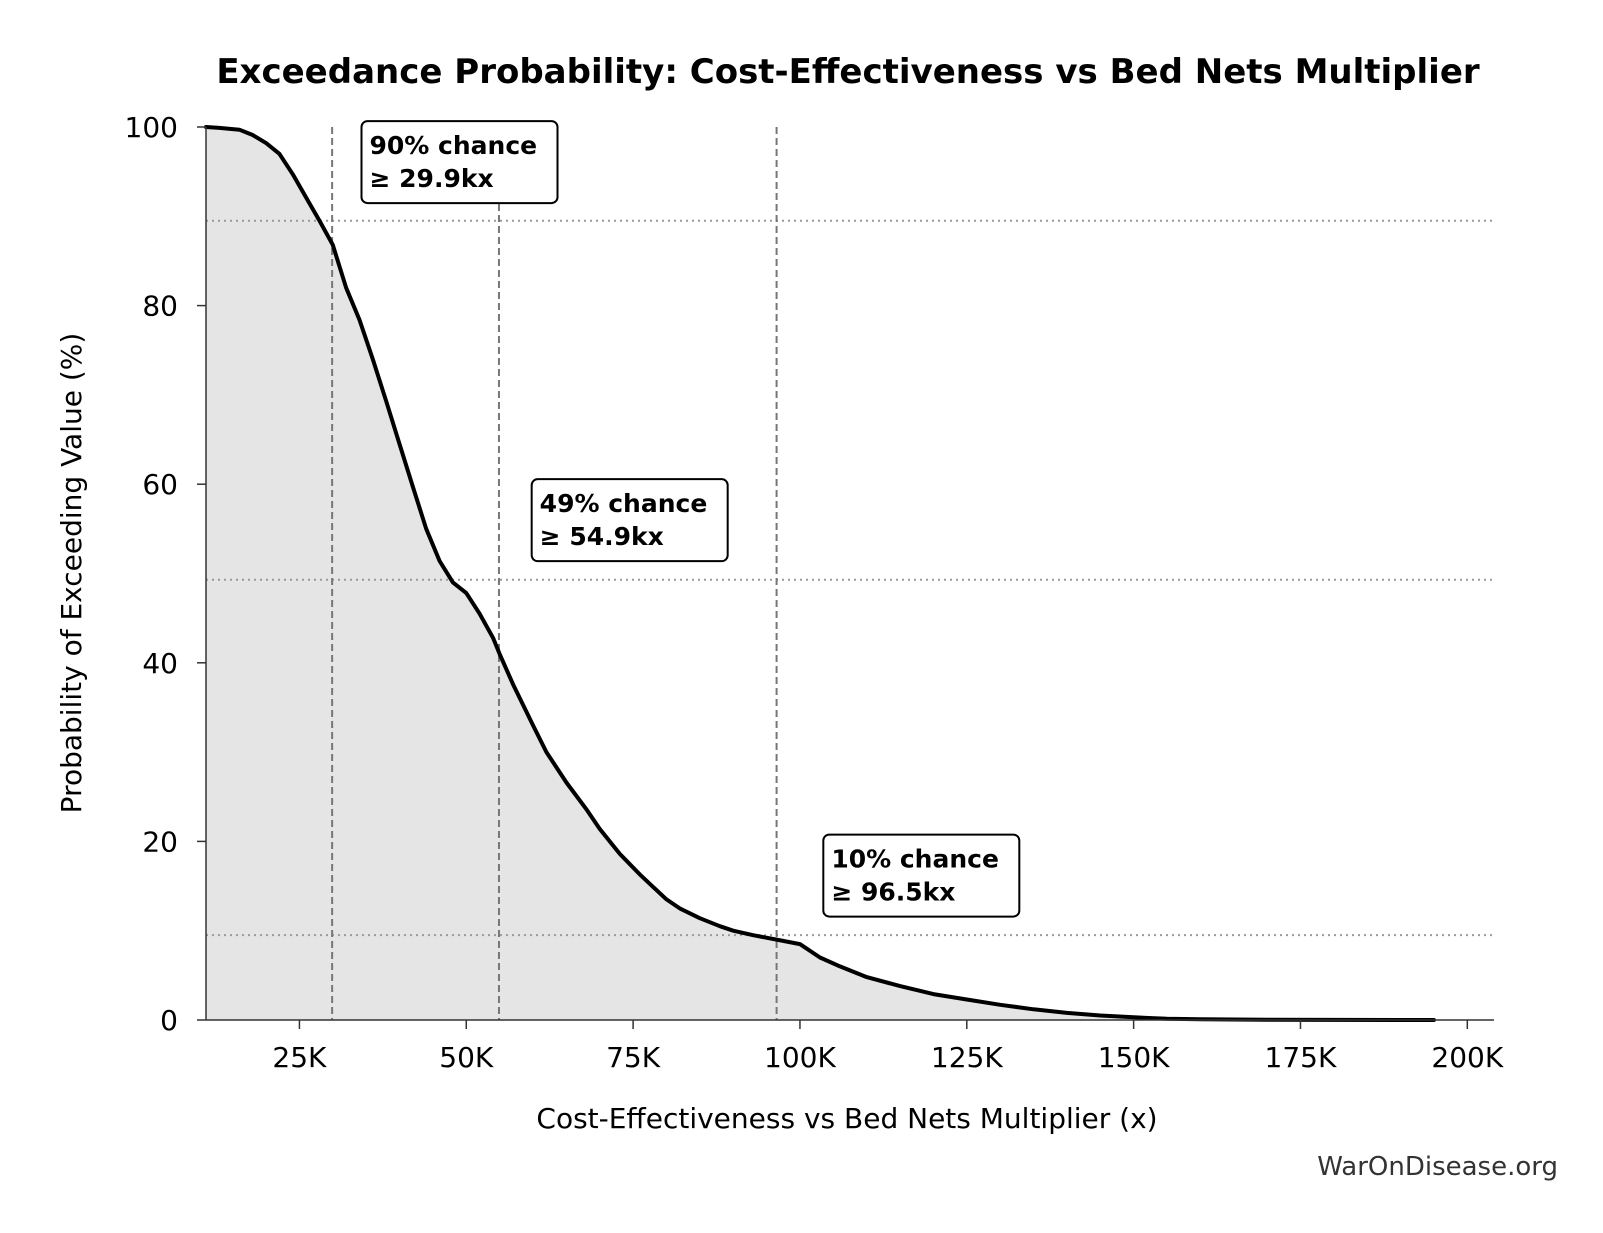 This screenshot has height=1233, width=1603. What do you see at coordinates (602, 536) in the screenshot?
I see `annotation-line2: ≥ 54.9kx` at bounding box center [602, 536].